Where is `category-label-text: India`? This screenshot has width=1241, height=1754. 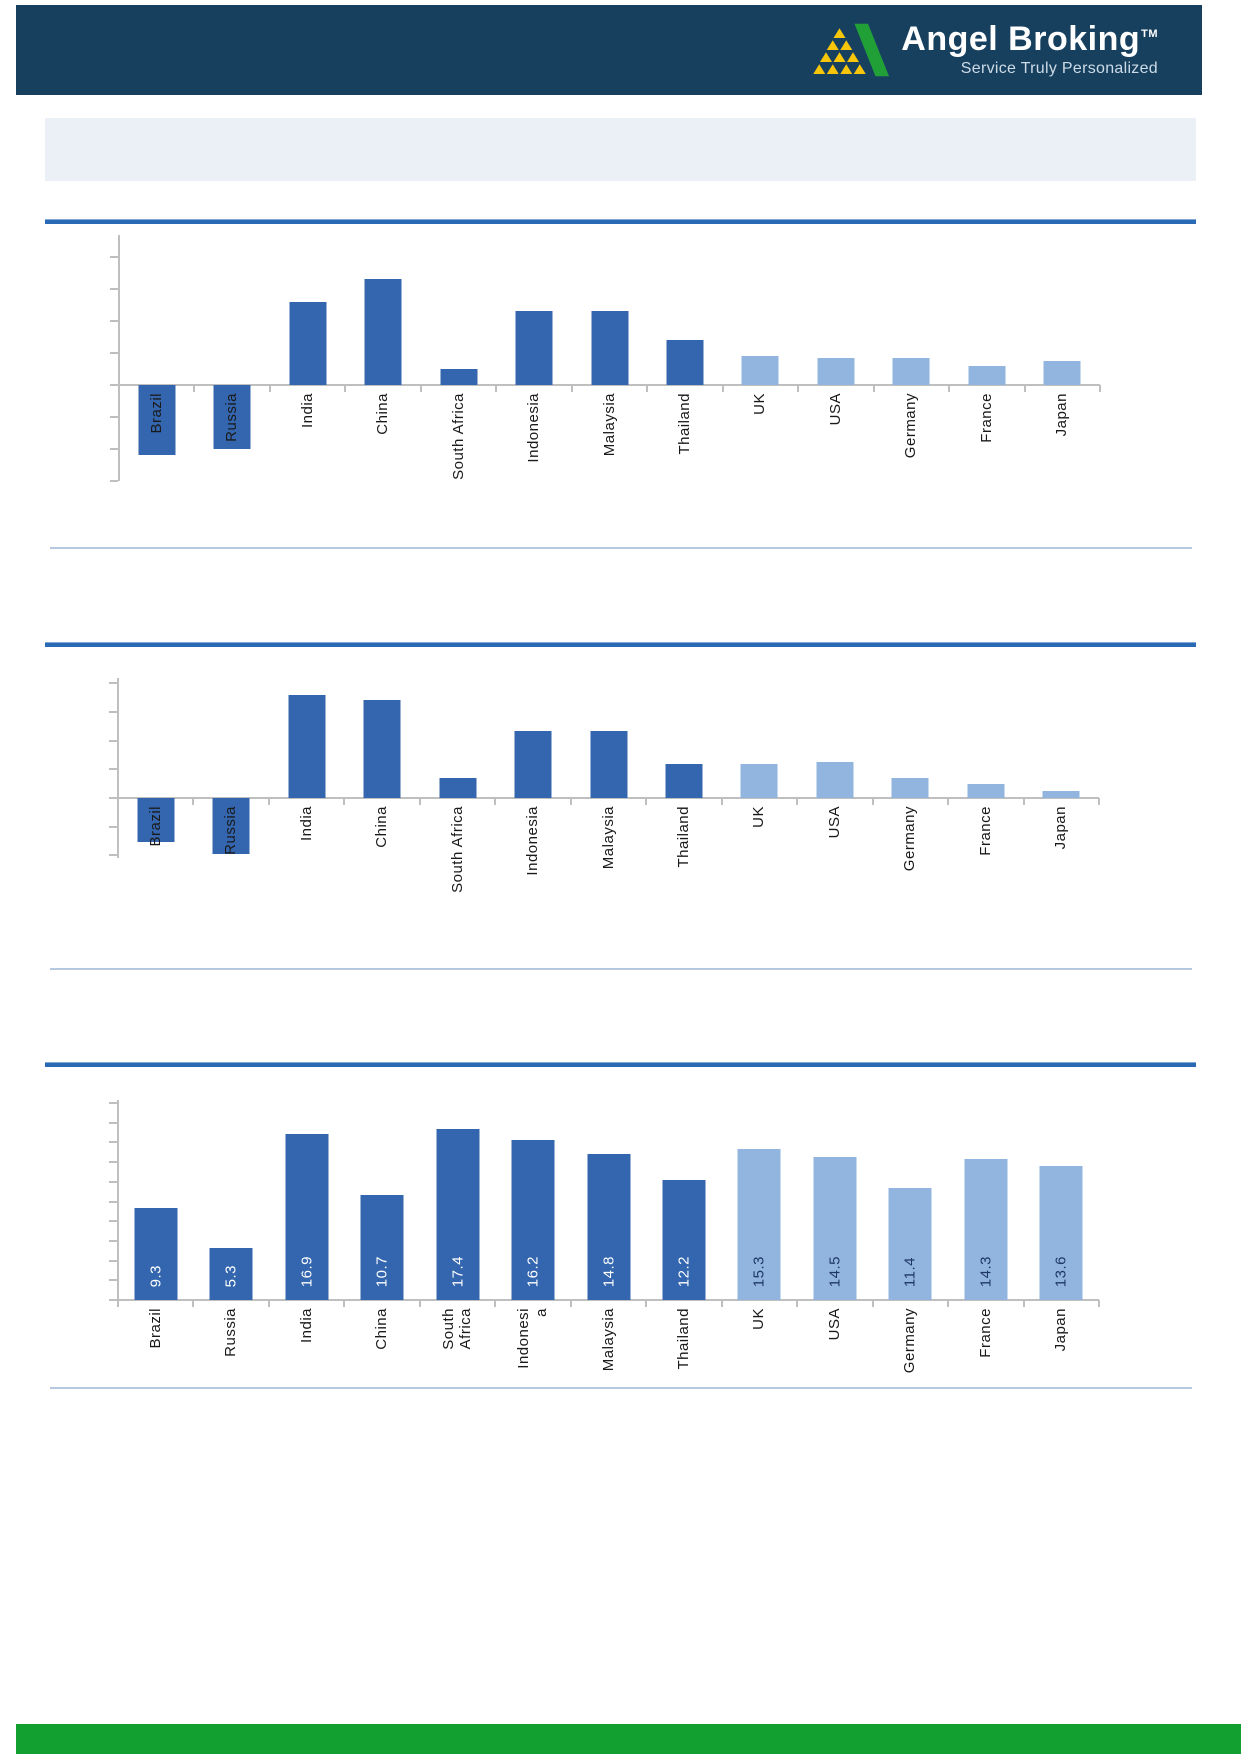
category-label-text: India is located at coordinates (306, 824).